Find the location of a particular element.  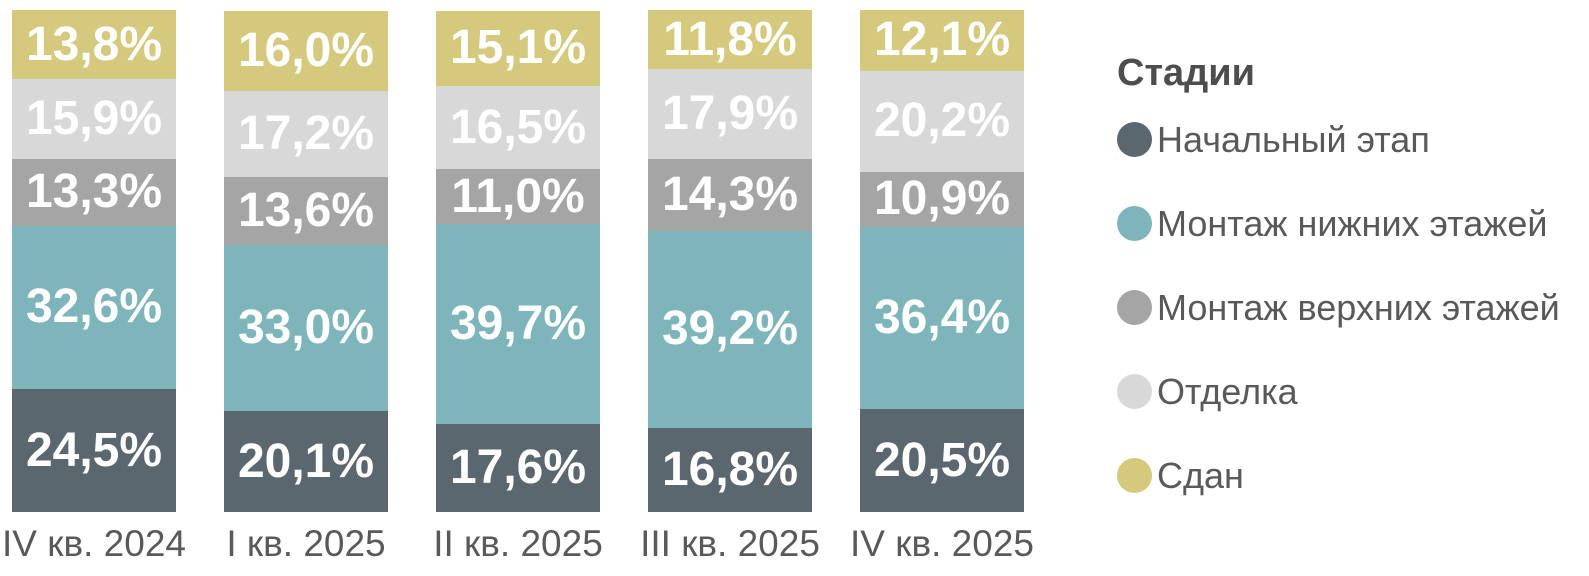

bar-segment: 17,2% is located at coordinates (306, 134).